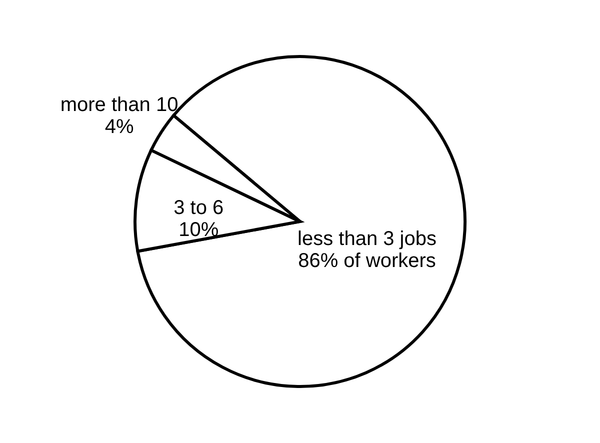 The height and width of the screenshot is (443, 600). What do you see at coordinates (367, 261) in the screenshot?
I see `data-label: 86% of workers` at bounding box center [367, 261].